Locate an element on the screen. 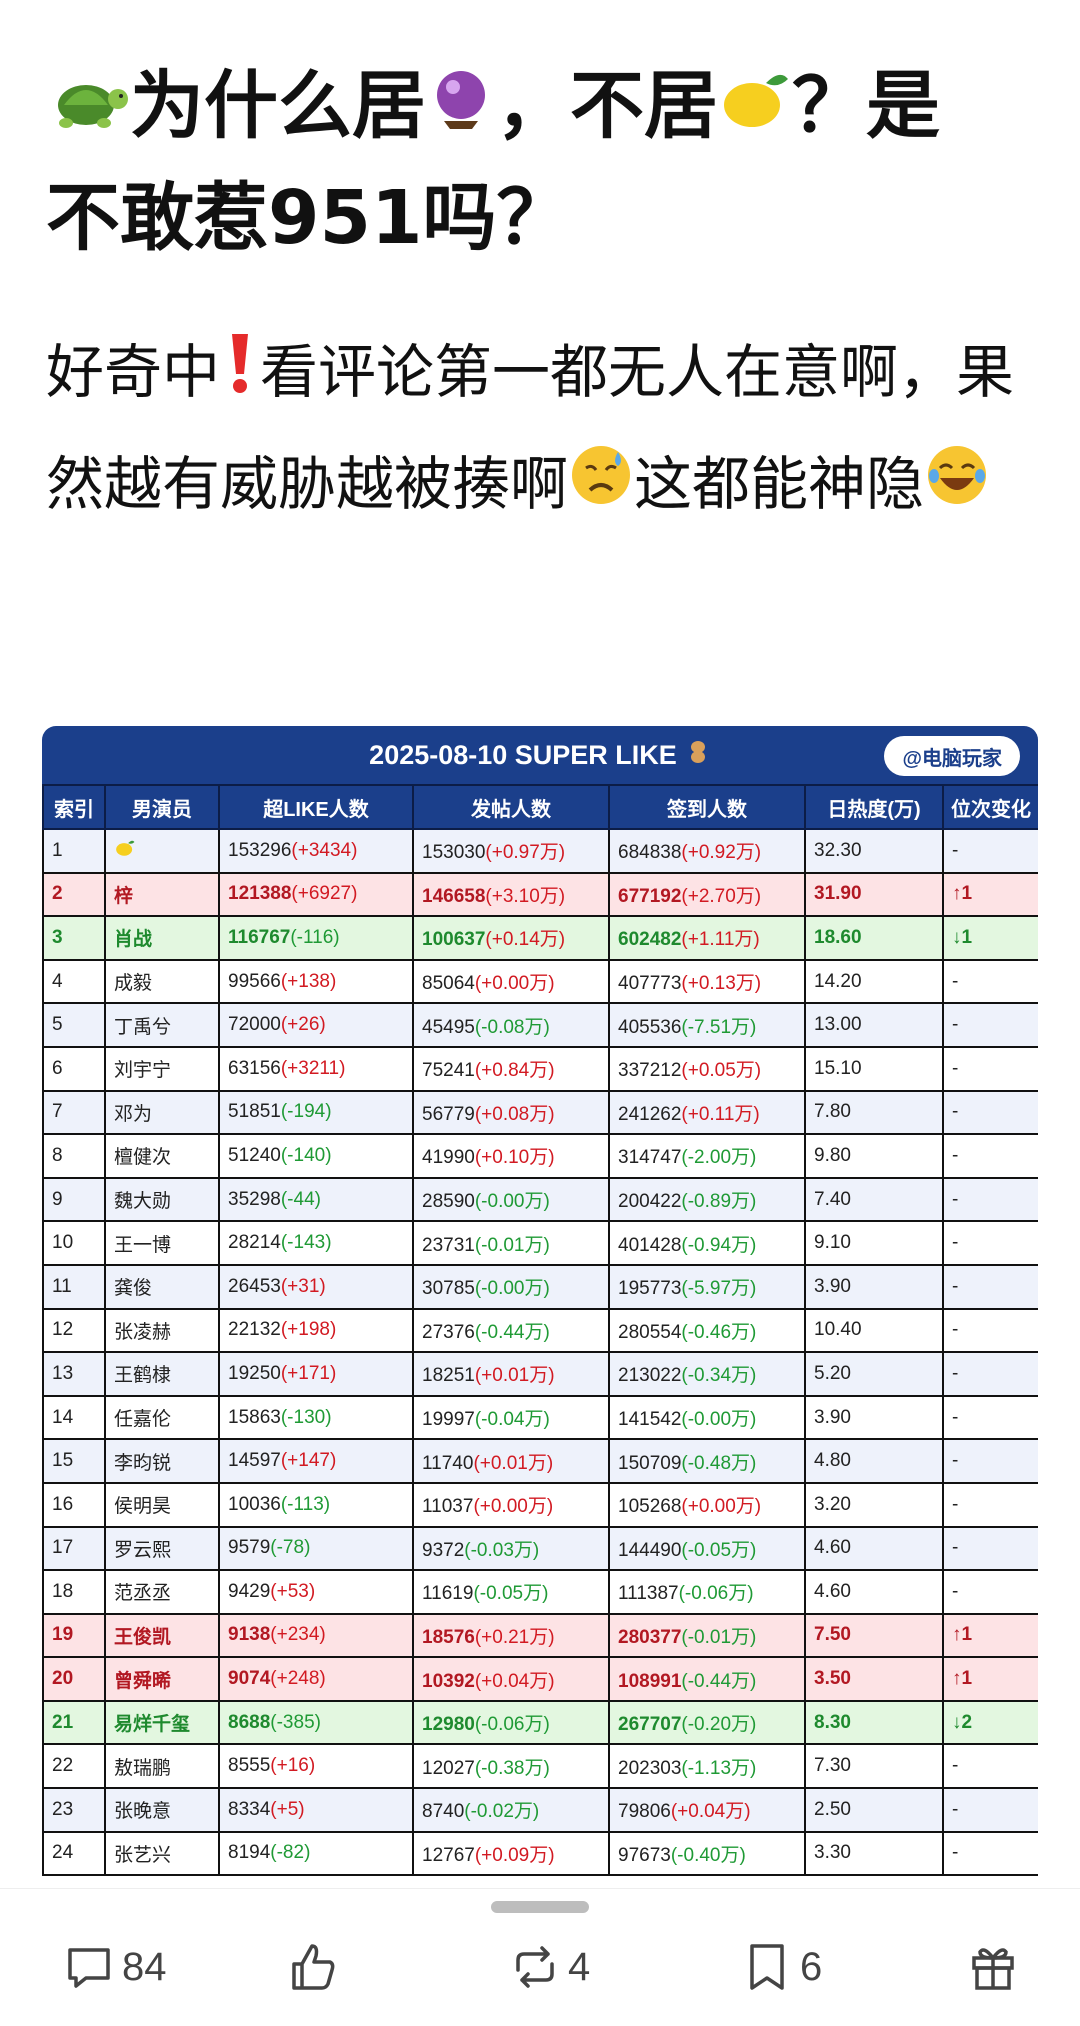 Image resolution: width=1080 pixels, height=2026 pixels. rank-index: 22 is located at coordinates (63, 1766).